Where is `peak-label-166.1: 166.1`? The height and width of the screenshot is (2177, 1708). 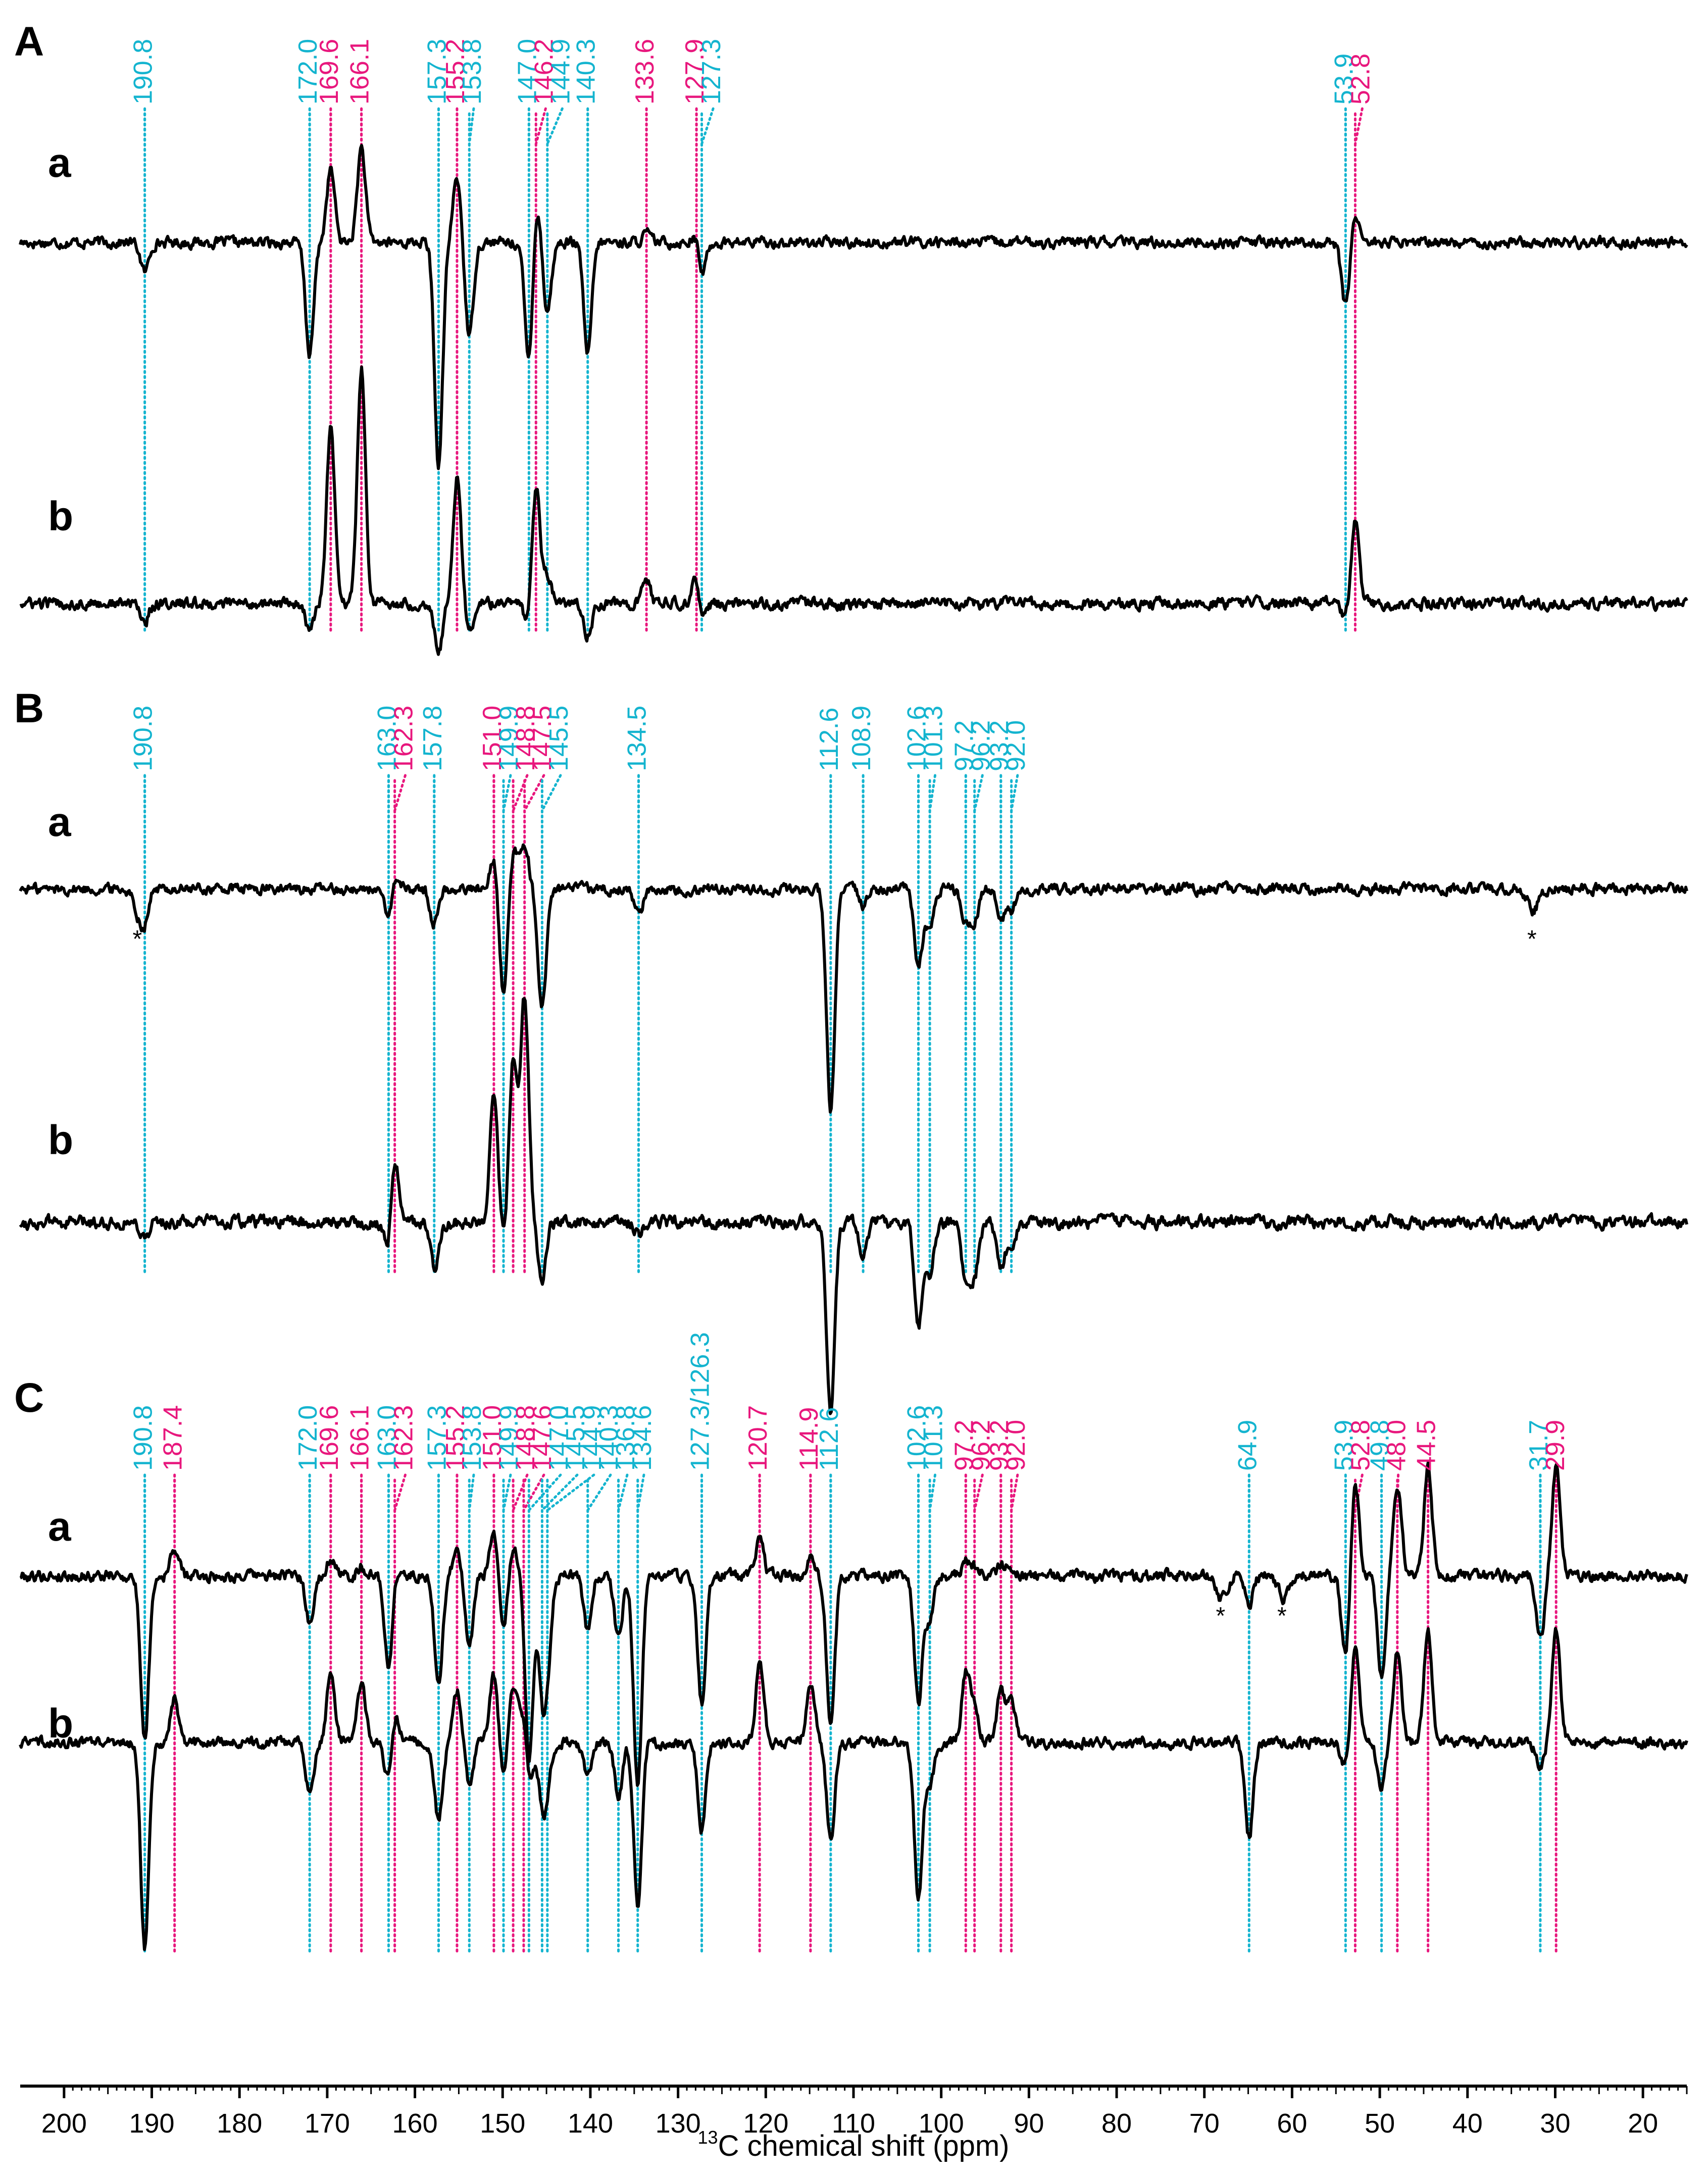 peak-label-166.1: 166.1 is located at coordinates (360, 1438).